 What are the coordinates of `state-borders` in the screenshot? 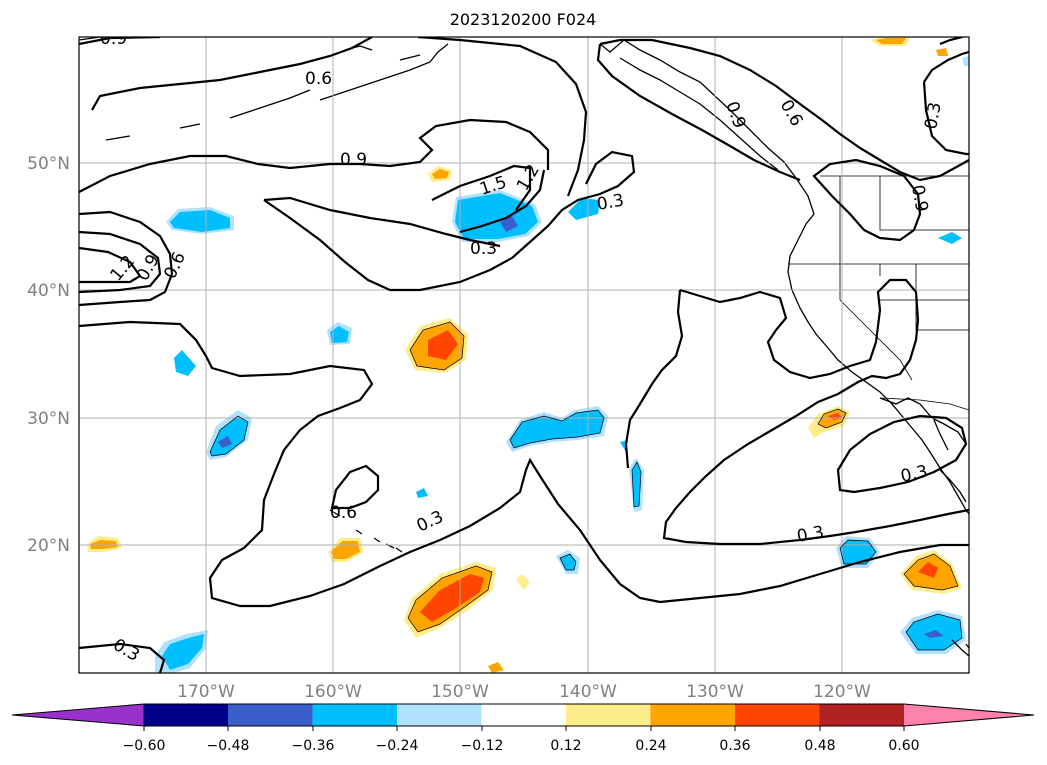 It's located at (878, 293).